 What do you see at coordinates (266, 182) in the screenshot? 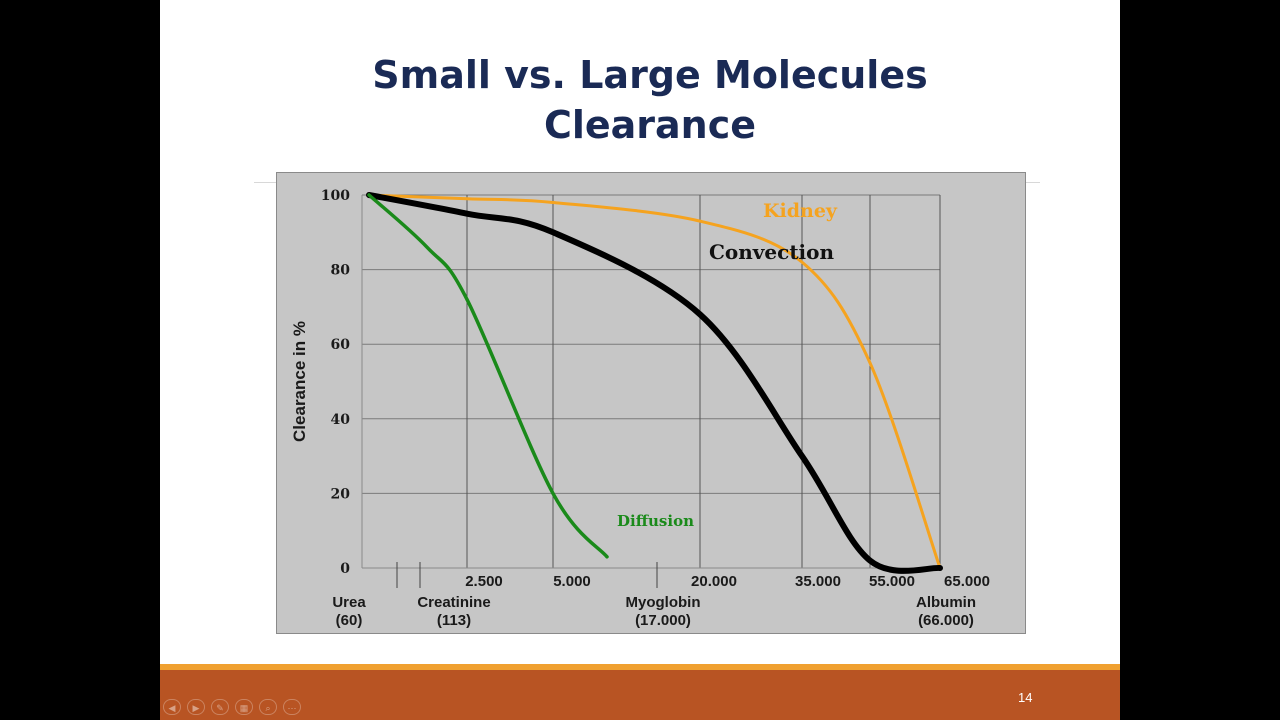
I see `divider-left` at bounding box center [266, 182].